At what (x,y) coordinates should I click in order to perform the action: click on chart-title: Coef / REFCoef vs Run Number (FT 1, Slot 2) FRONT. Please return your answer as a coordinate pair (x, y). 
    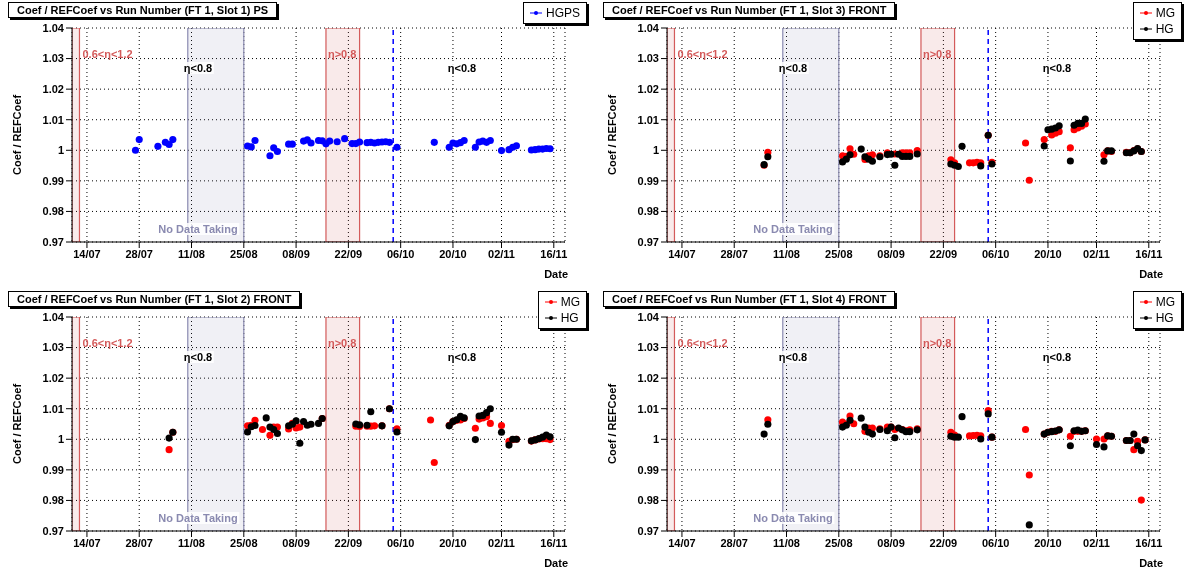
    Looking at the image, I should click on (154, 299).